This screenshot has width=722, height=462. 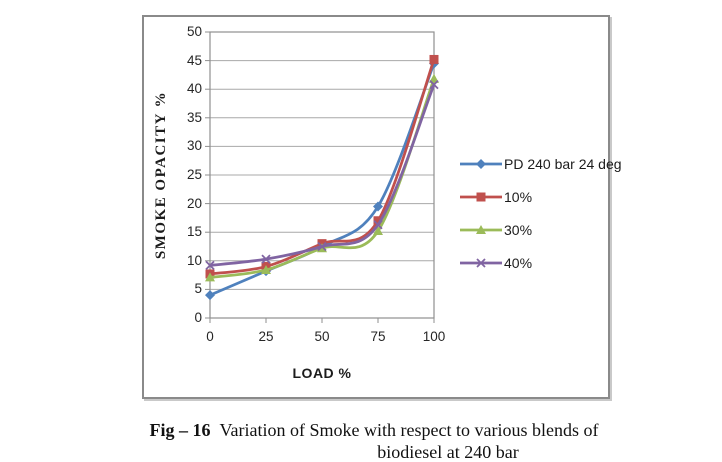 I want to click on y-tick-label: 25, so click(x=194, y=174).